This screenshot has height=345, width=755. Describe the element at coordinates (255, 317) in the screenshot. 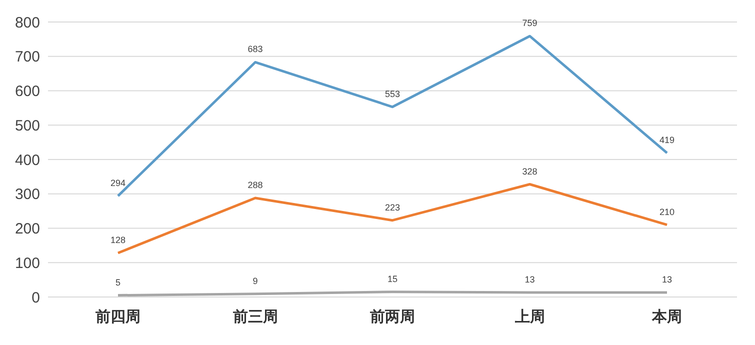

I see `x-tick-label: 前三周` at that location.